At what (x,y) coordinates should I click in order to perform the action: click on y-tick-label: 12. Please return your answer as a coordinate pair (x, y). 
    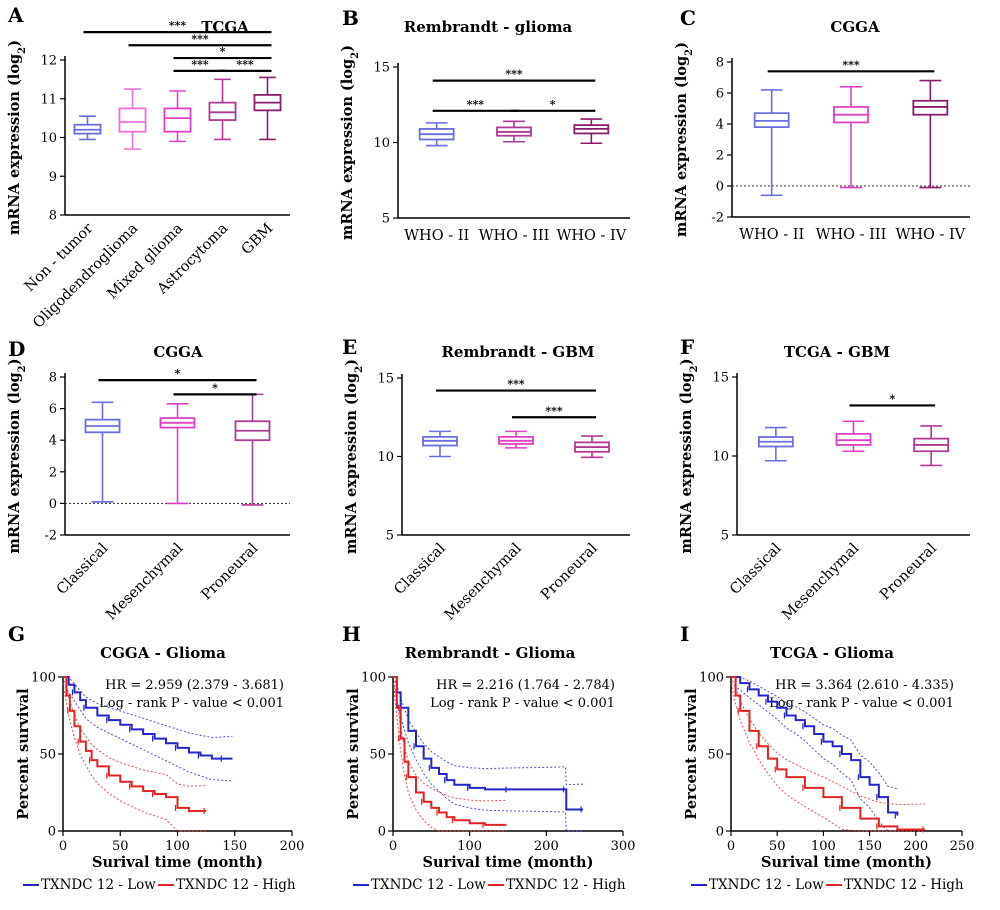
    Looking at the image, I should click on (48, 61).